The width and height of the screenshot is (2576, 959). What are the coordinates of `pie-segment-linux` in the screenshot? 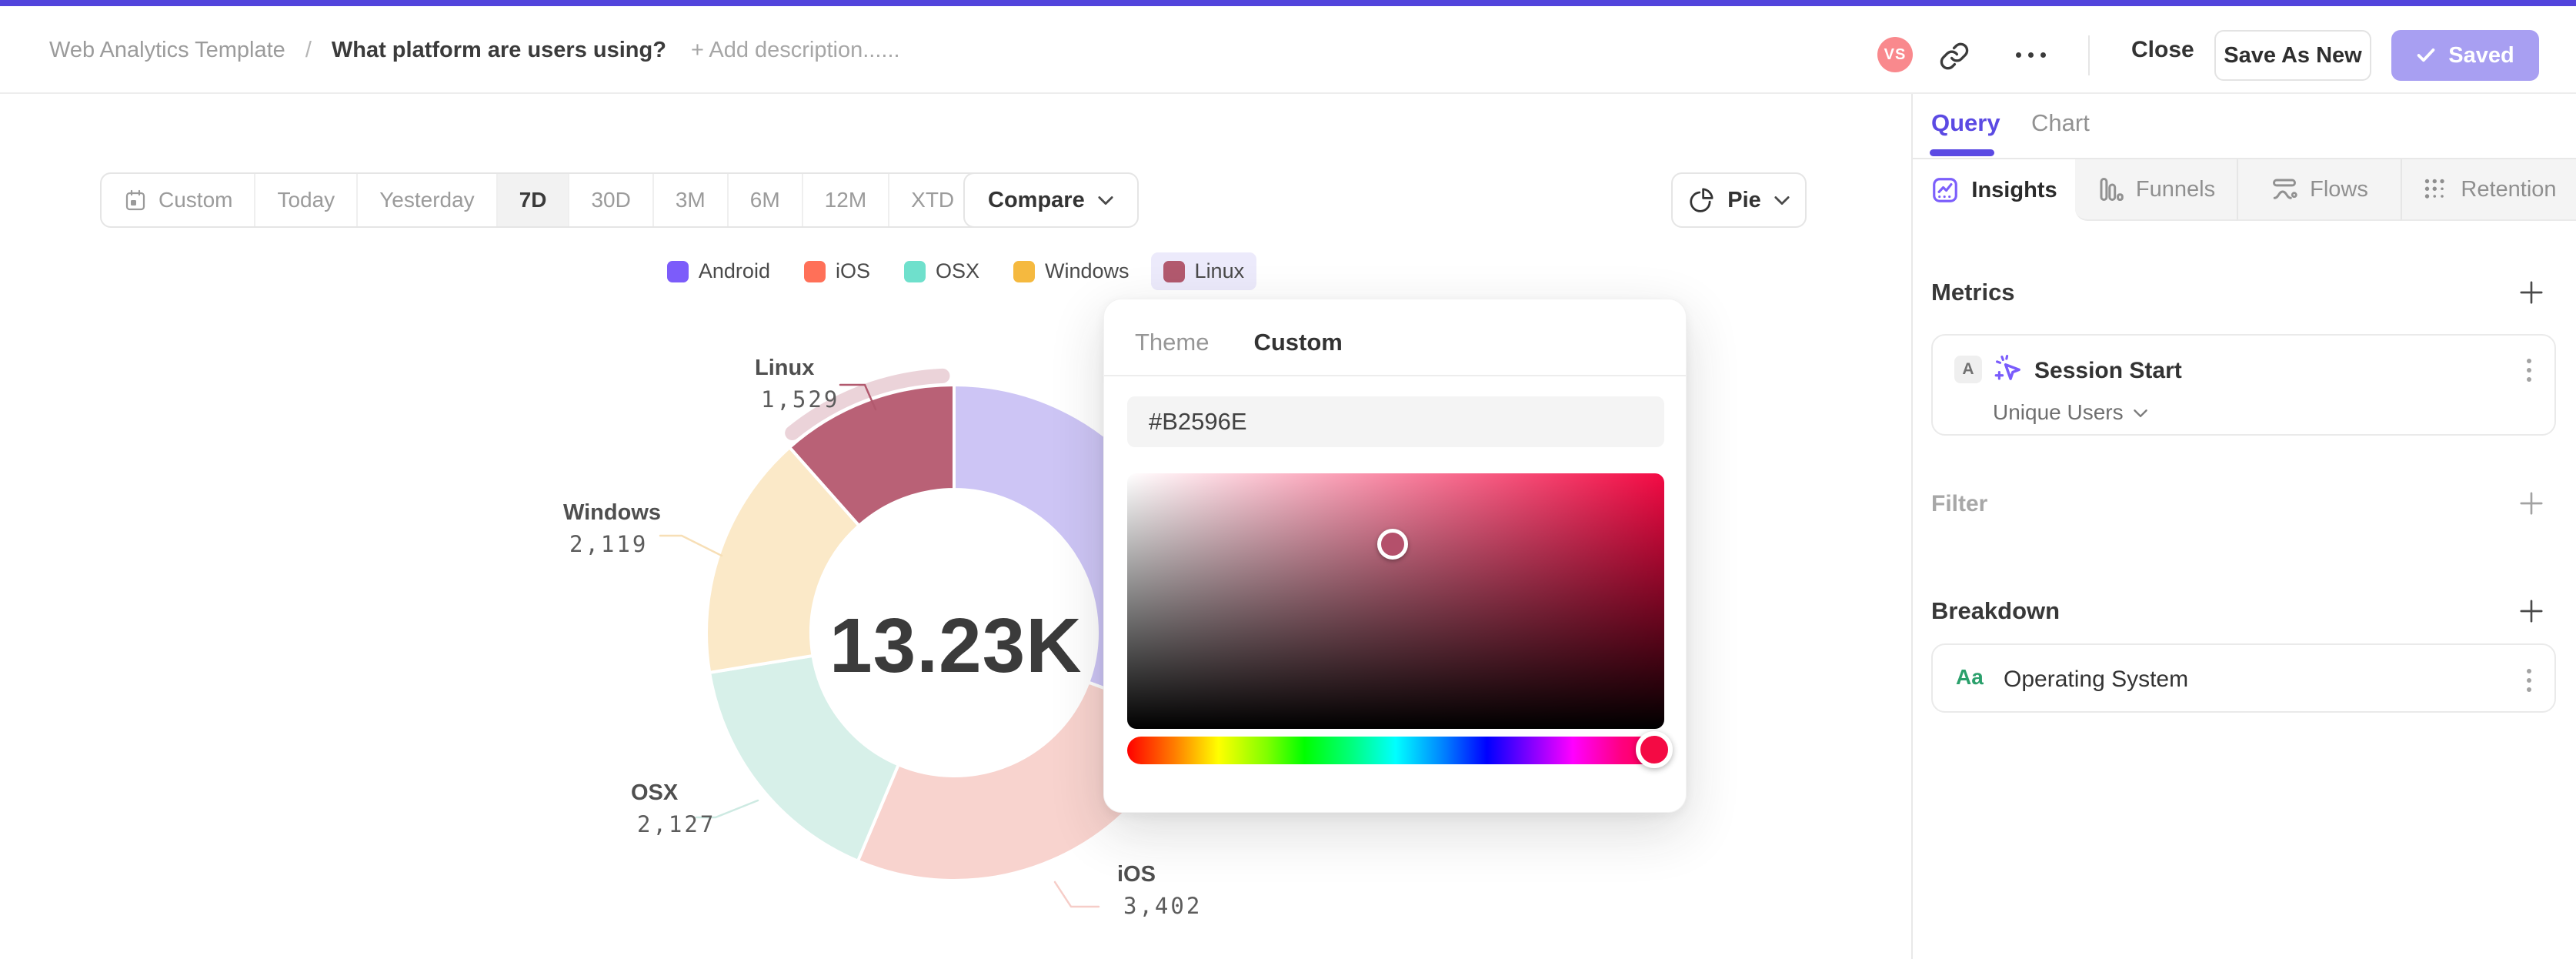 It's located at (872, 455).